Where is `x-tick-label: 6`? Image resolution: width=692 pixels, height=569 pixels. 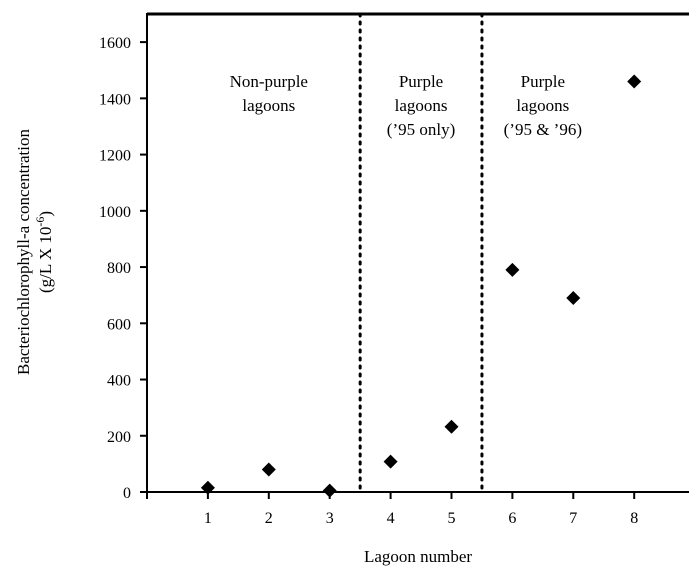 x-tick-label: 6 is located at coordinates (512, 518).